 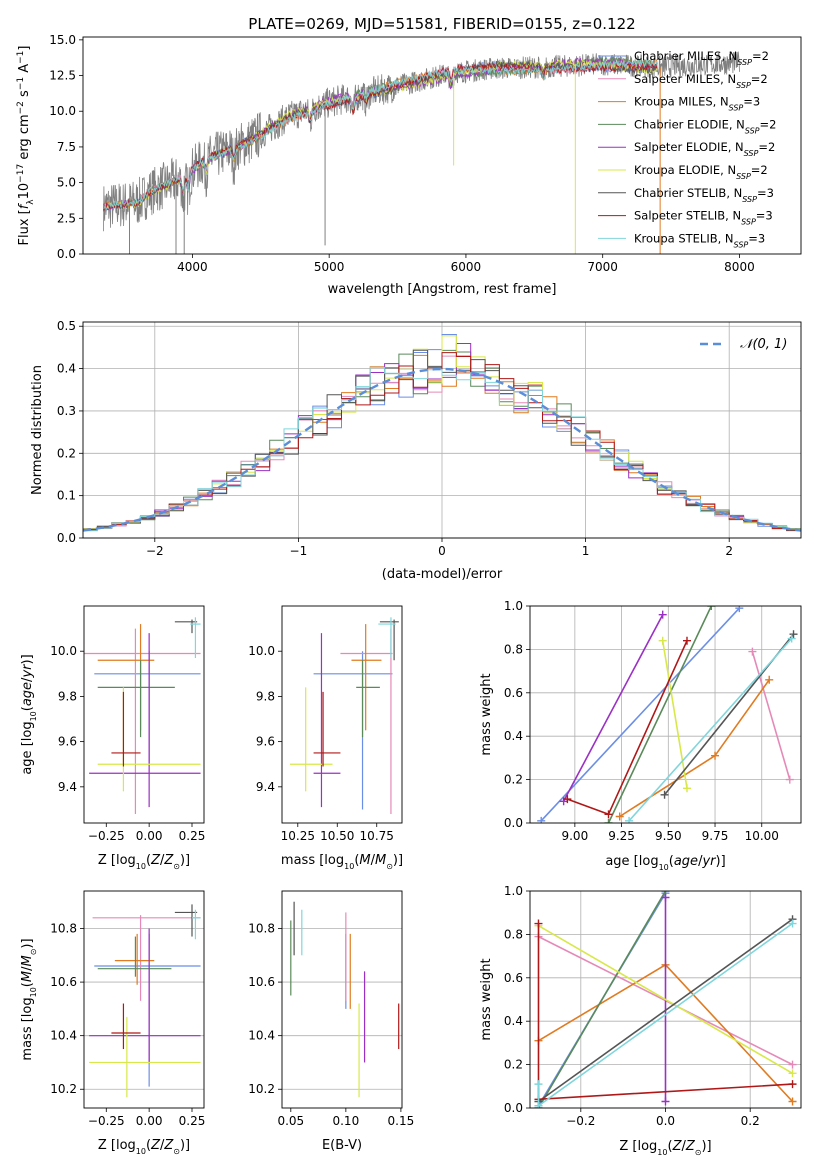 I want to click on x-tick-label: −0.25, so click(x=106, y=836).